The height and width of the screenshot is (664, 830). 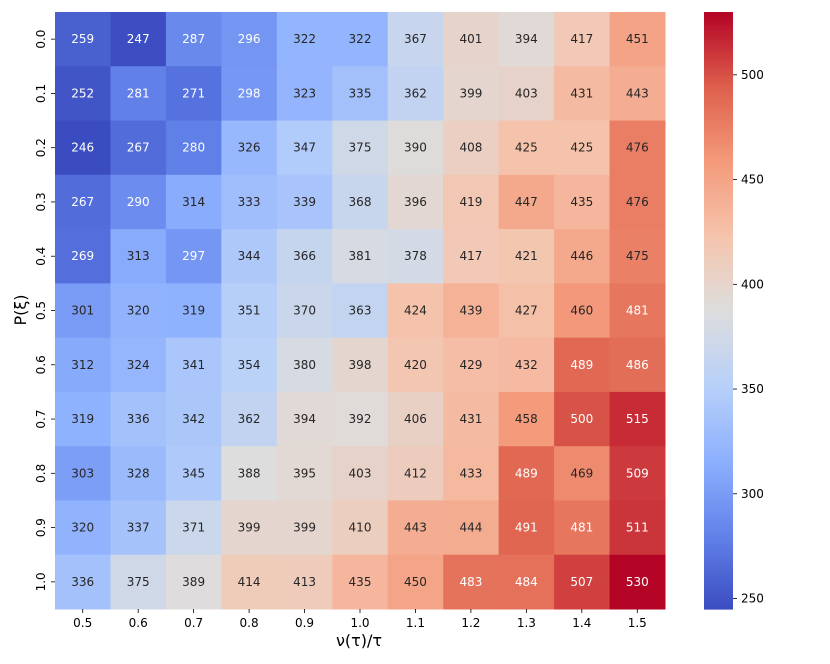 What do you see at coordinates (82, 256) in the screenshot?
I see `heatmap-cell-value: 269` at bounding box center [82, 256].